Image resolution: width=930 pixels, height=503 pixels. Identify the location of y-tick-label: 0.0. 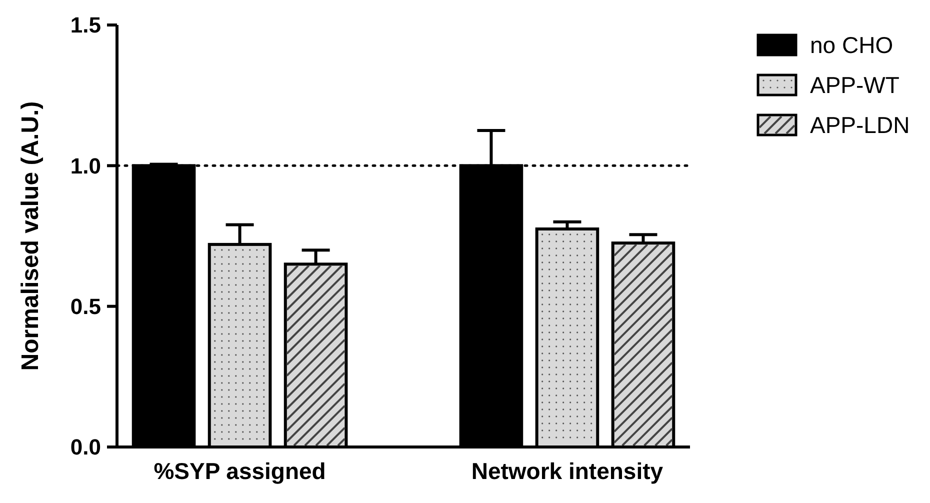
(85, 447).